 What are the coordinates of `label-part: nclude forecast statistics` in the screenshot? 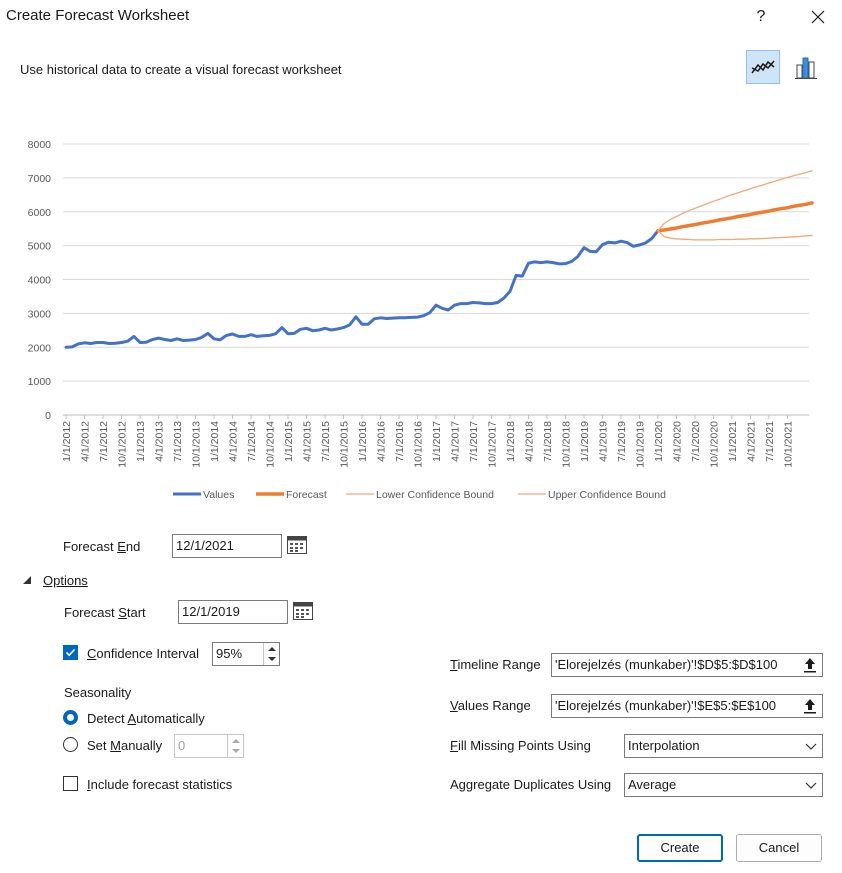 It's located at (161, 784).